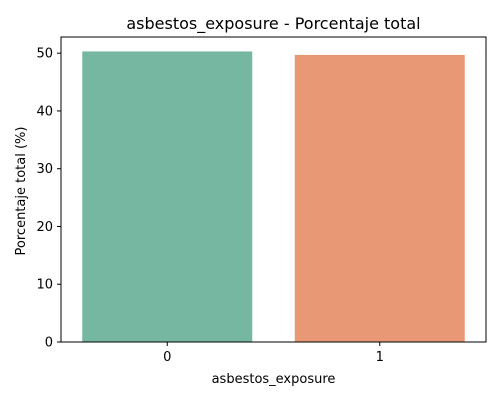 The image size is (500, 400). Describe the element at coordinates (21, 191) in the screenshot. I see `y-axis-title: Porcentaje total (%)` at that location.